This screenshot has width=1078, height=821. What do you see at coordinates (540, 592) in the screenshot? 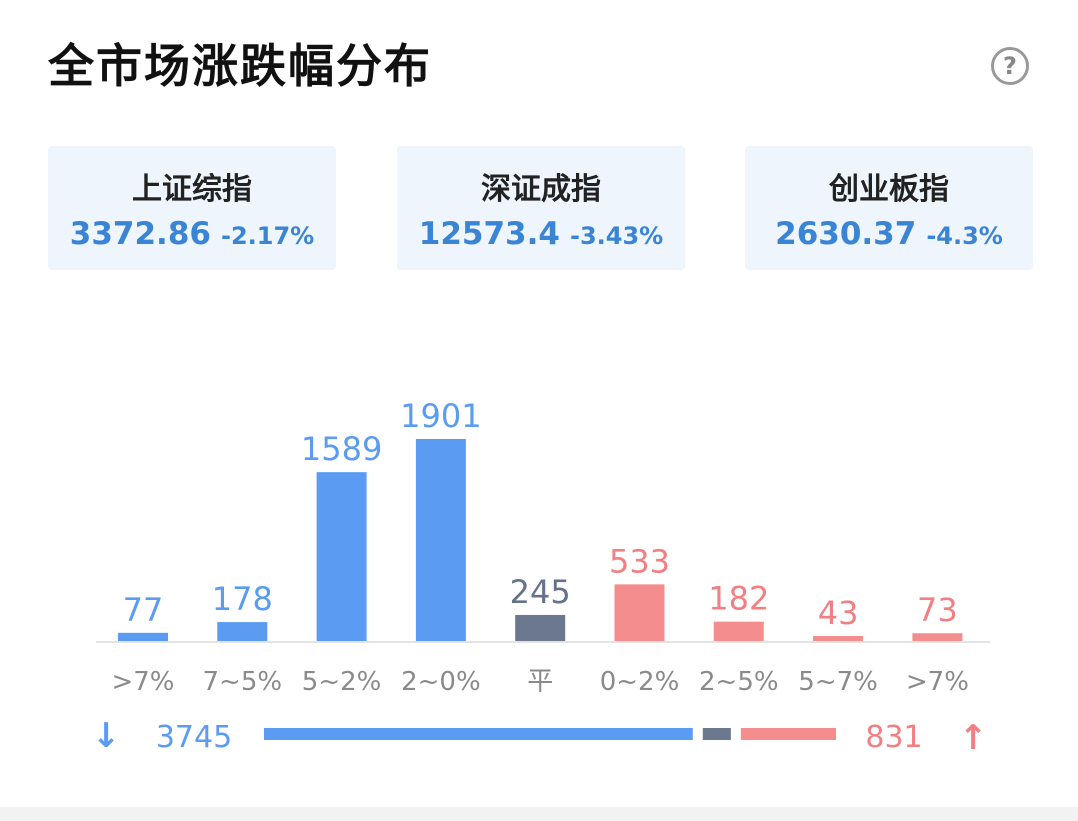
I see `bar-value-label: 245` at bounding box center [540, 592].